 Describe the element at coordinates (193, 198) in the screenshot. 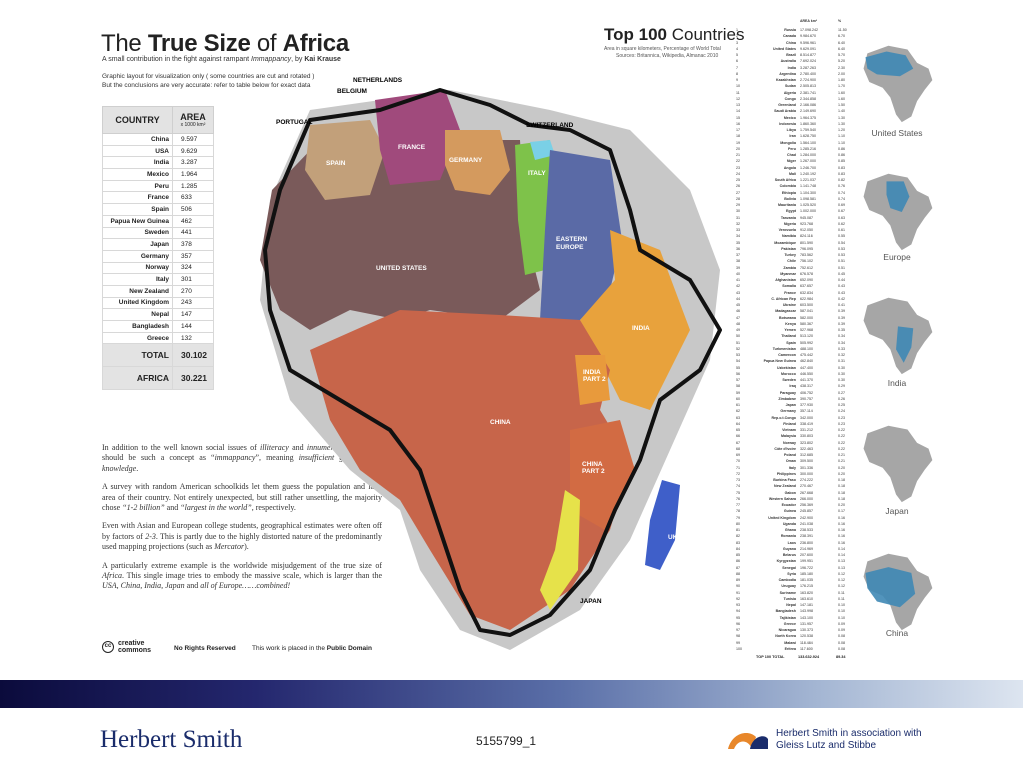

I see `country-area: 633` at that location.